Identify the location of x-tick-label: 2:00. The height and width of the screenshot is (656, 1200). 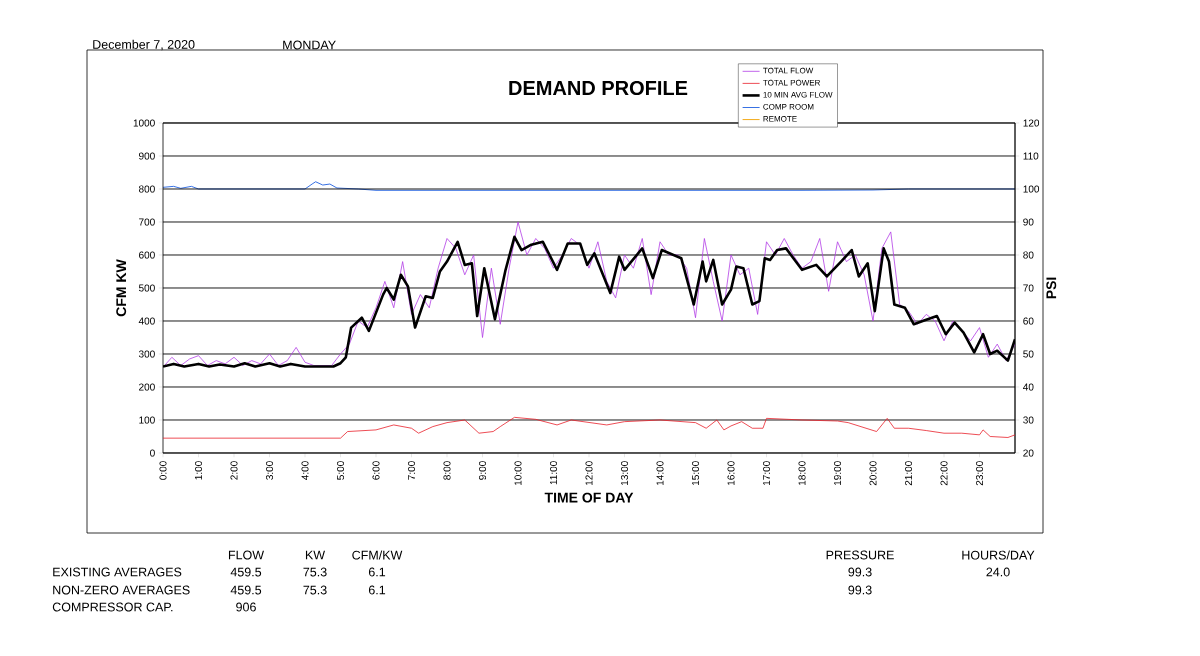
(234, 470).